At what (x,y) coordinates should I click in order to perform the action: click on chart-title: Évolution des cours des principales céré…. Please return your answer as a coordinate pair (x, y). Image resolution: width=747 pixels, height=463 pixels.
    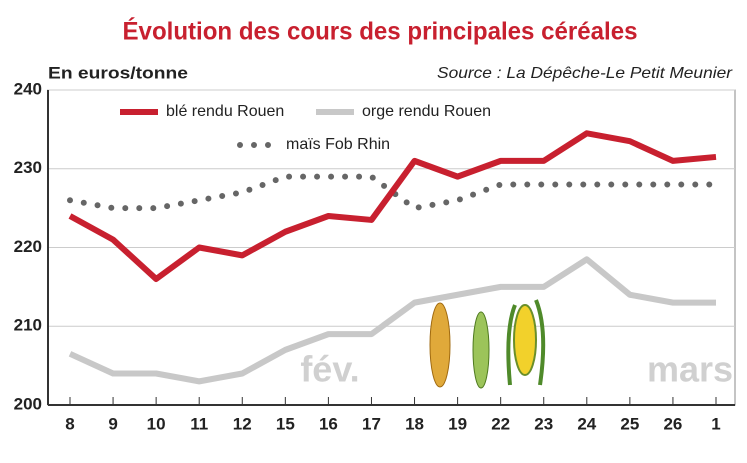
    Looking at the image, I should click on (380, 31).